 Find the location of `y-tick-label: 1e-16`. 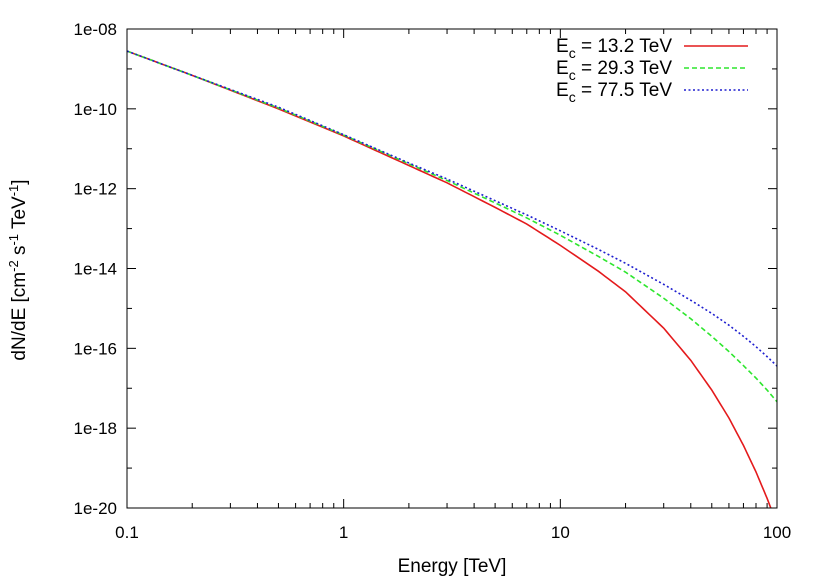

y-tick-label: 1e-16 is located at coordinates (95, 348).